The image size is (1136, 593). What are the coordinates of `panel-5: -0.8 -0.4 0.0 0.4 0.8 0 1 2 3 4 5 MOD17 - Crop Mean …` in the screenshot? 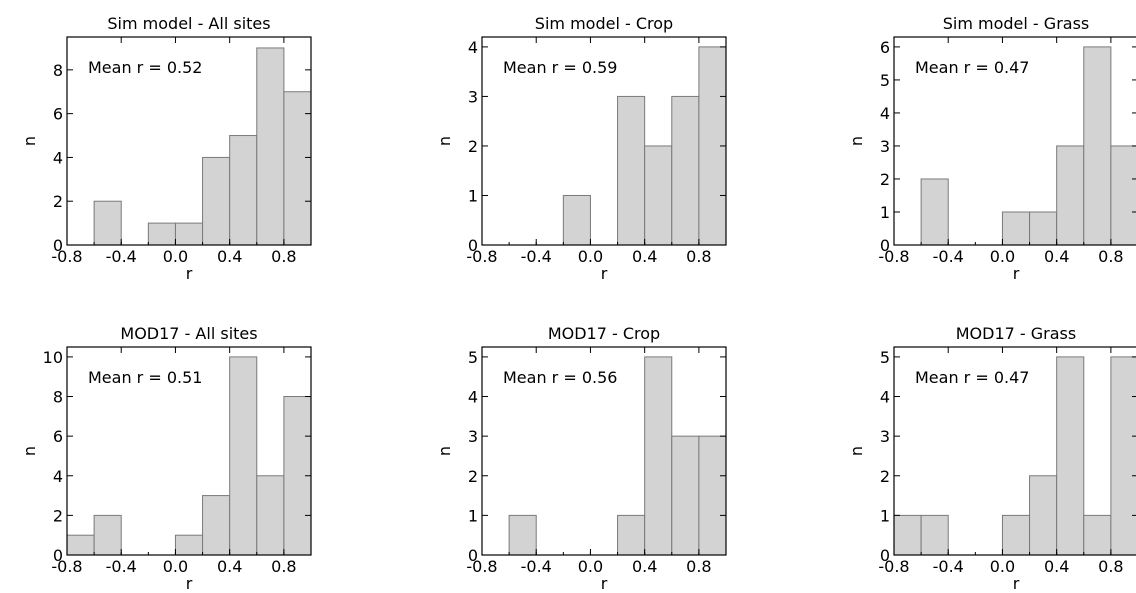 It's located at (581, 458).